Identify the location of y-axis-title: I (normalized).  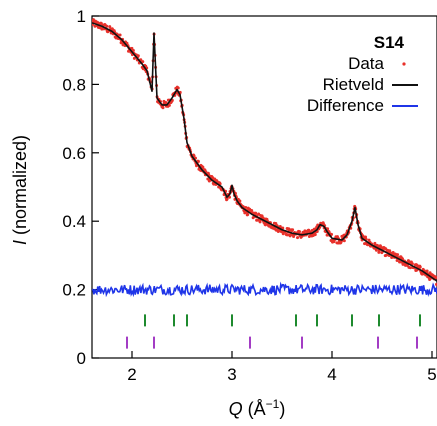
(20, 190).